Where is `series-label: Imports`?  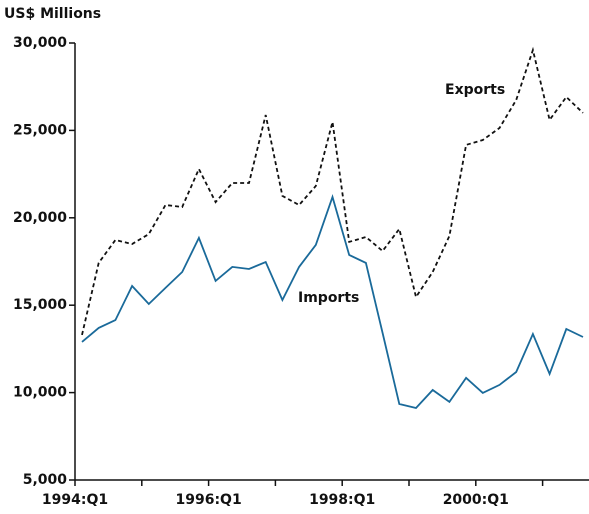 series-label: Imports is located at coordinates (328, 298).